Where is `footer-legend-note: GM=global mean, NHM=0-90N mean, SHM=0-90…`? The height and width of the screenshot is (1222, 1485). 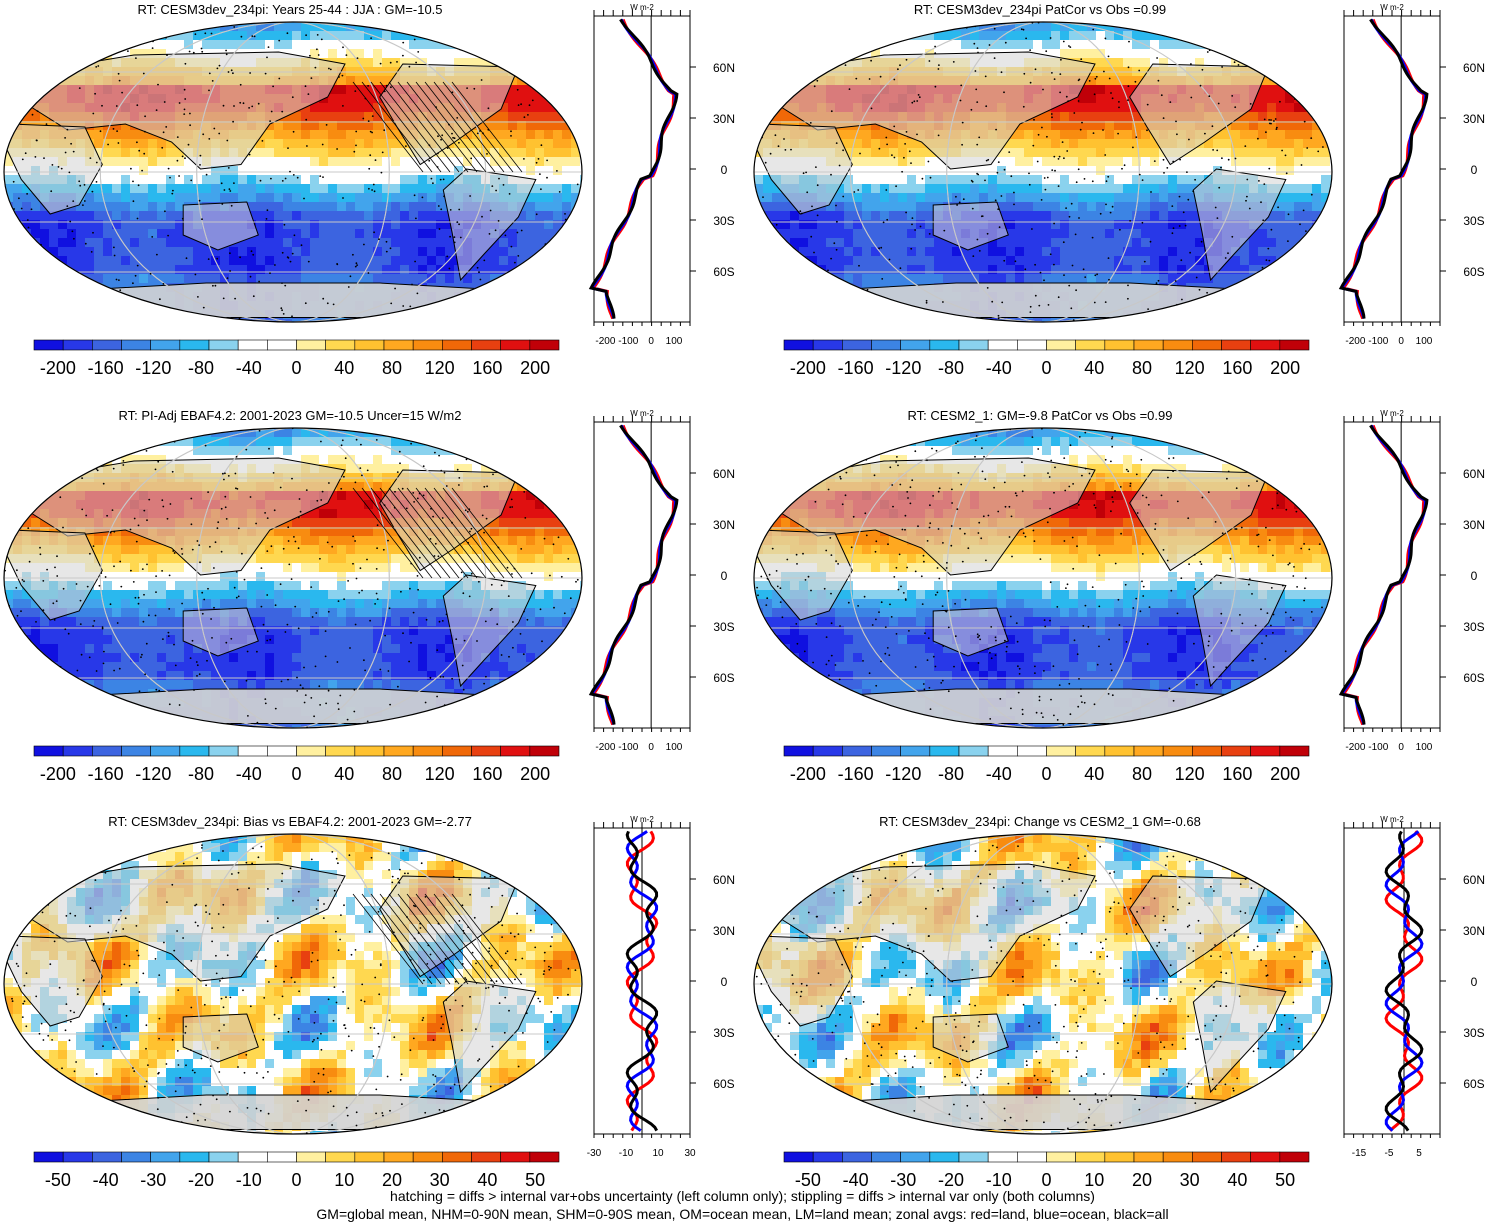
footer-legend-note: GM=global mean, NHM=0-90N mean, SHM=0-90… is located at coordinates (742, 1214).